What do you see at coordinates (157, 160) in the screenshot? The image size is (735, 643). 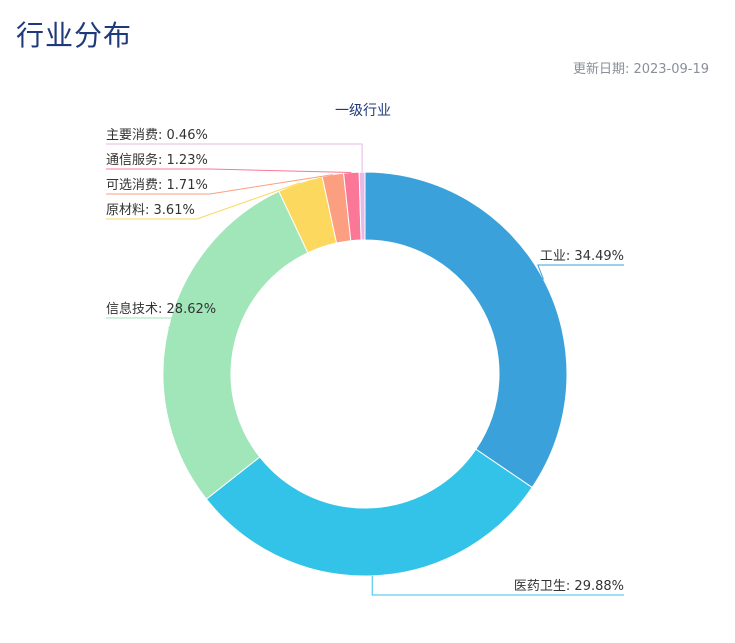 I see `slice-6-label: 通信服务: 1.23%` at bounding box center [157, 160].